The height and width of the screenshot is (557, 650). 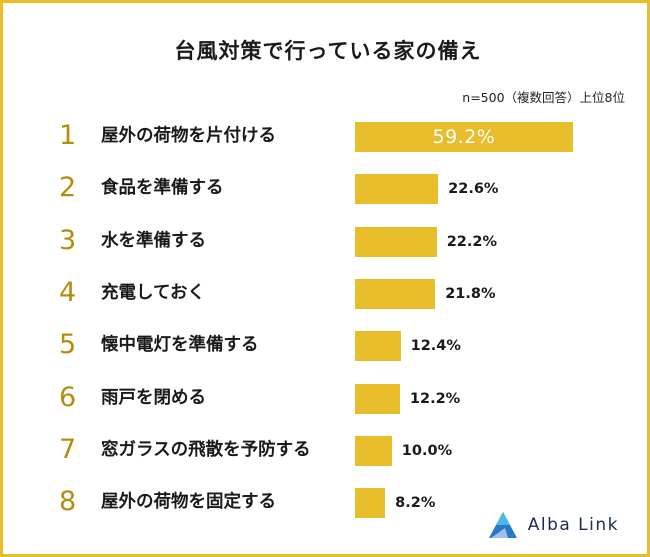 What do you see at coordinates (573, 525) in the screenshot?
I see `brand-name: Alba Link` at bounding box center [573, 525].